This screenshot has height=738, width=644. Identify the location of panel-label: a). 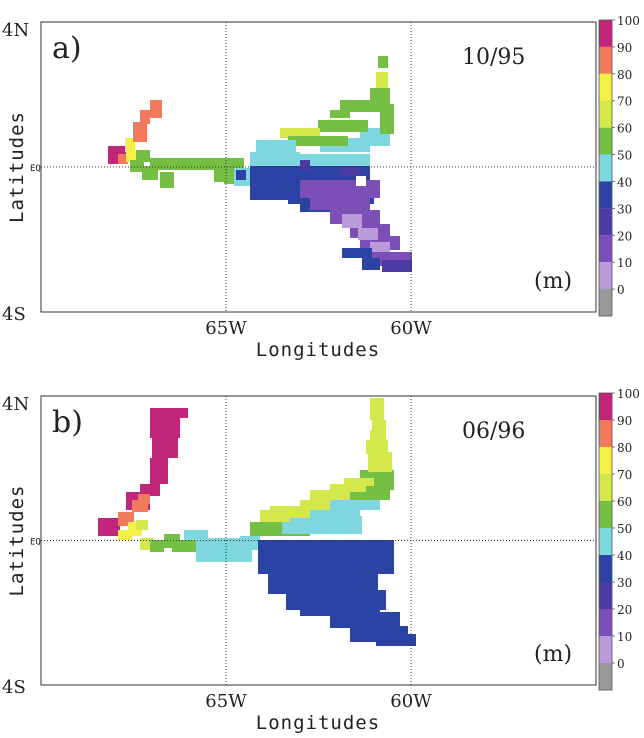
(67, 48).